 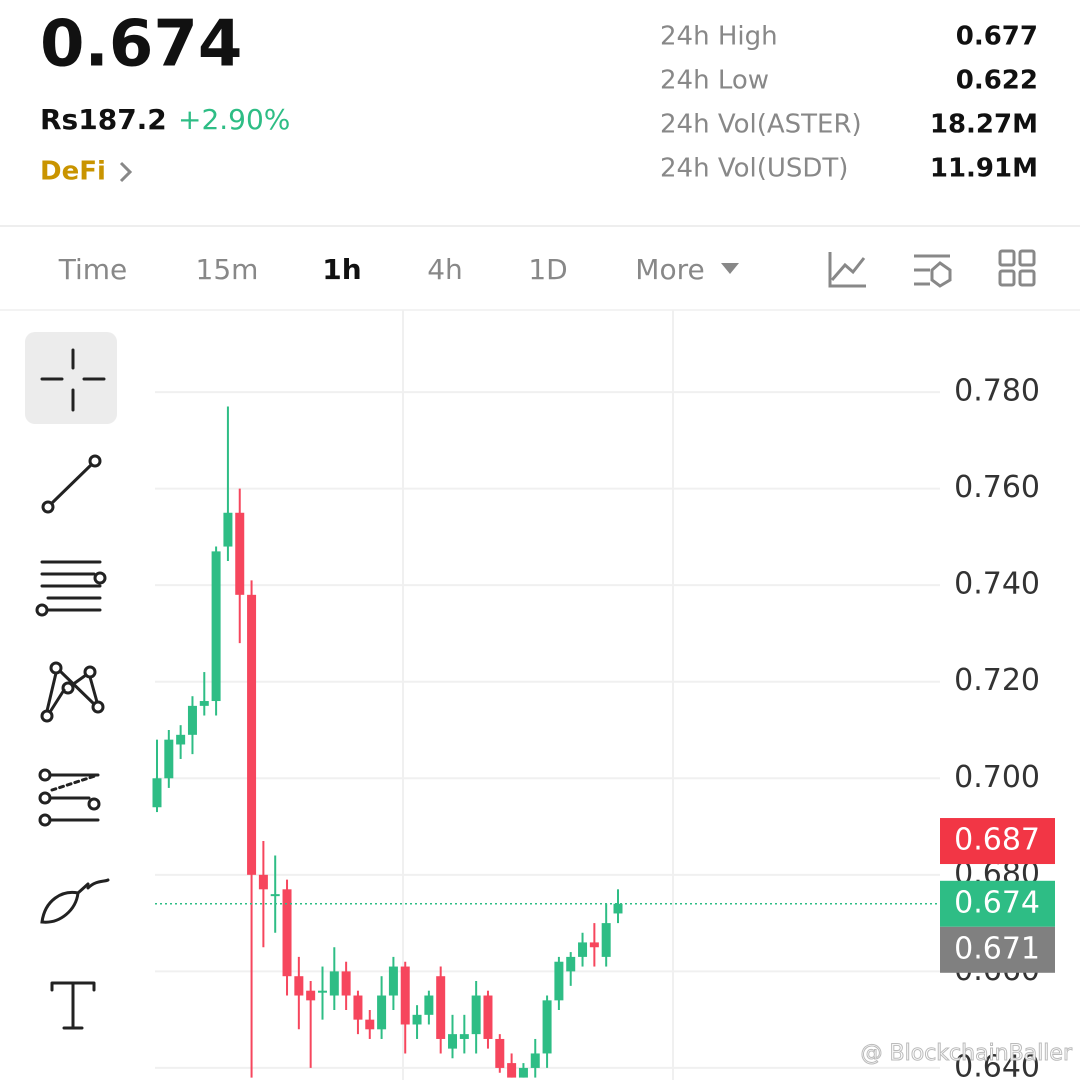 I want to click on tab: Time, so click(x=93, y=269).